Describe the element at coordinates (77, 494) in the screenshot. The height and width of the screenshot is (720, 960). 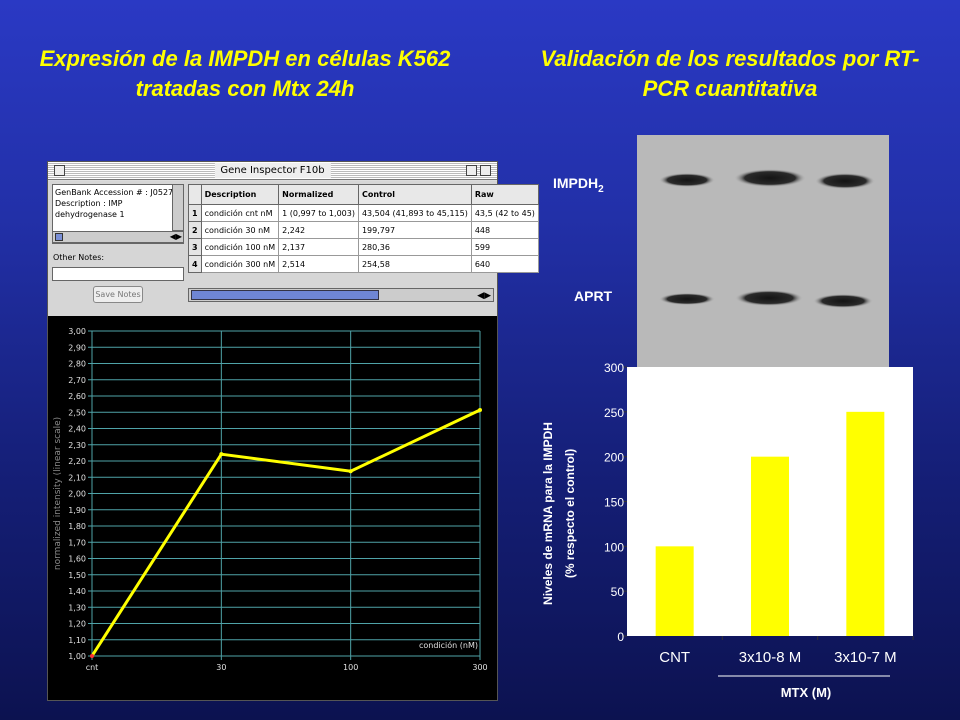
I see `y-tick-label: 2,00` at that location.